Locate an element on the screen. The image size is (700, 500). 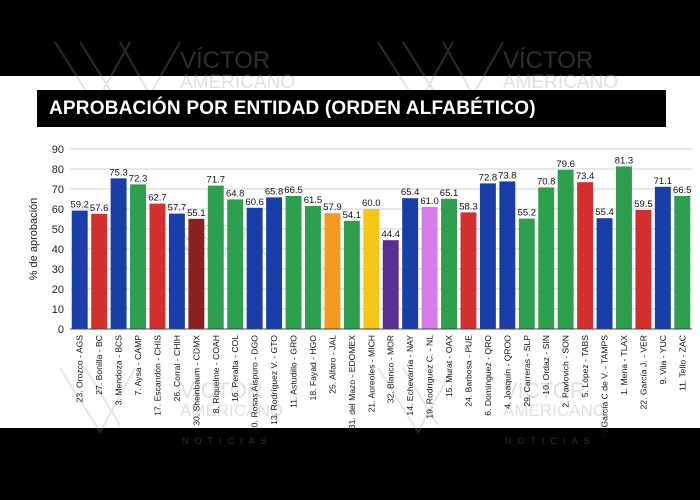
bar-value-label: 75.3 is located at coordinates (118, 172).